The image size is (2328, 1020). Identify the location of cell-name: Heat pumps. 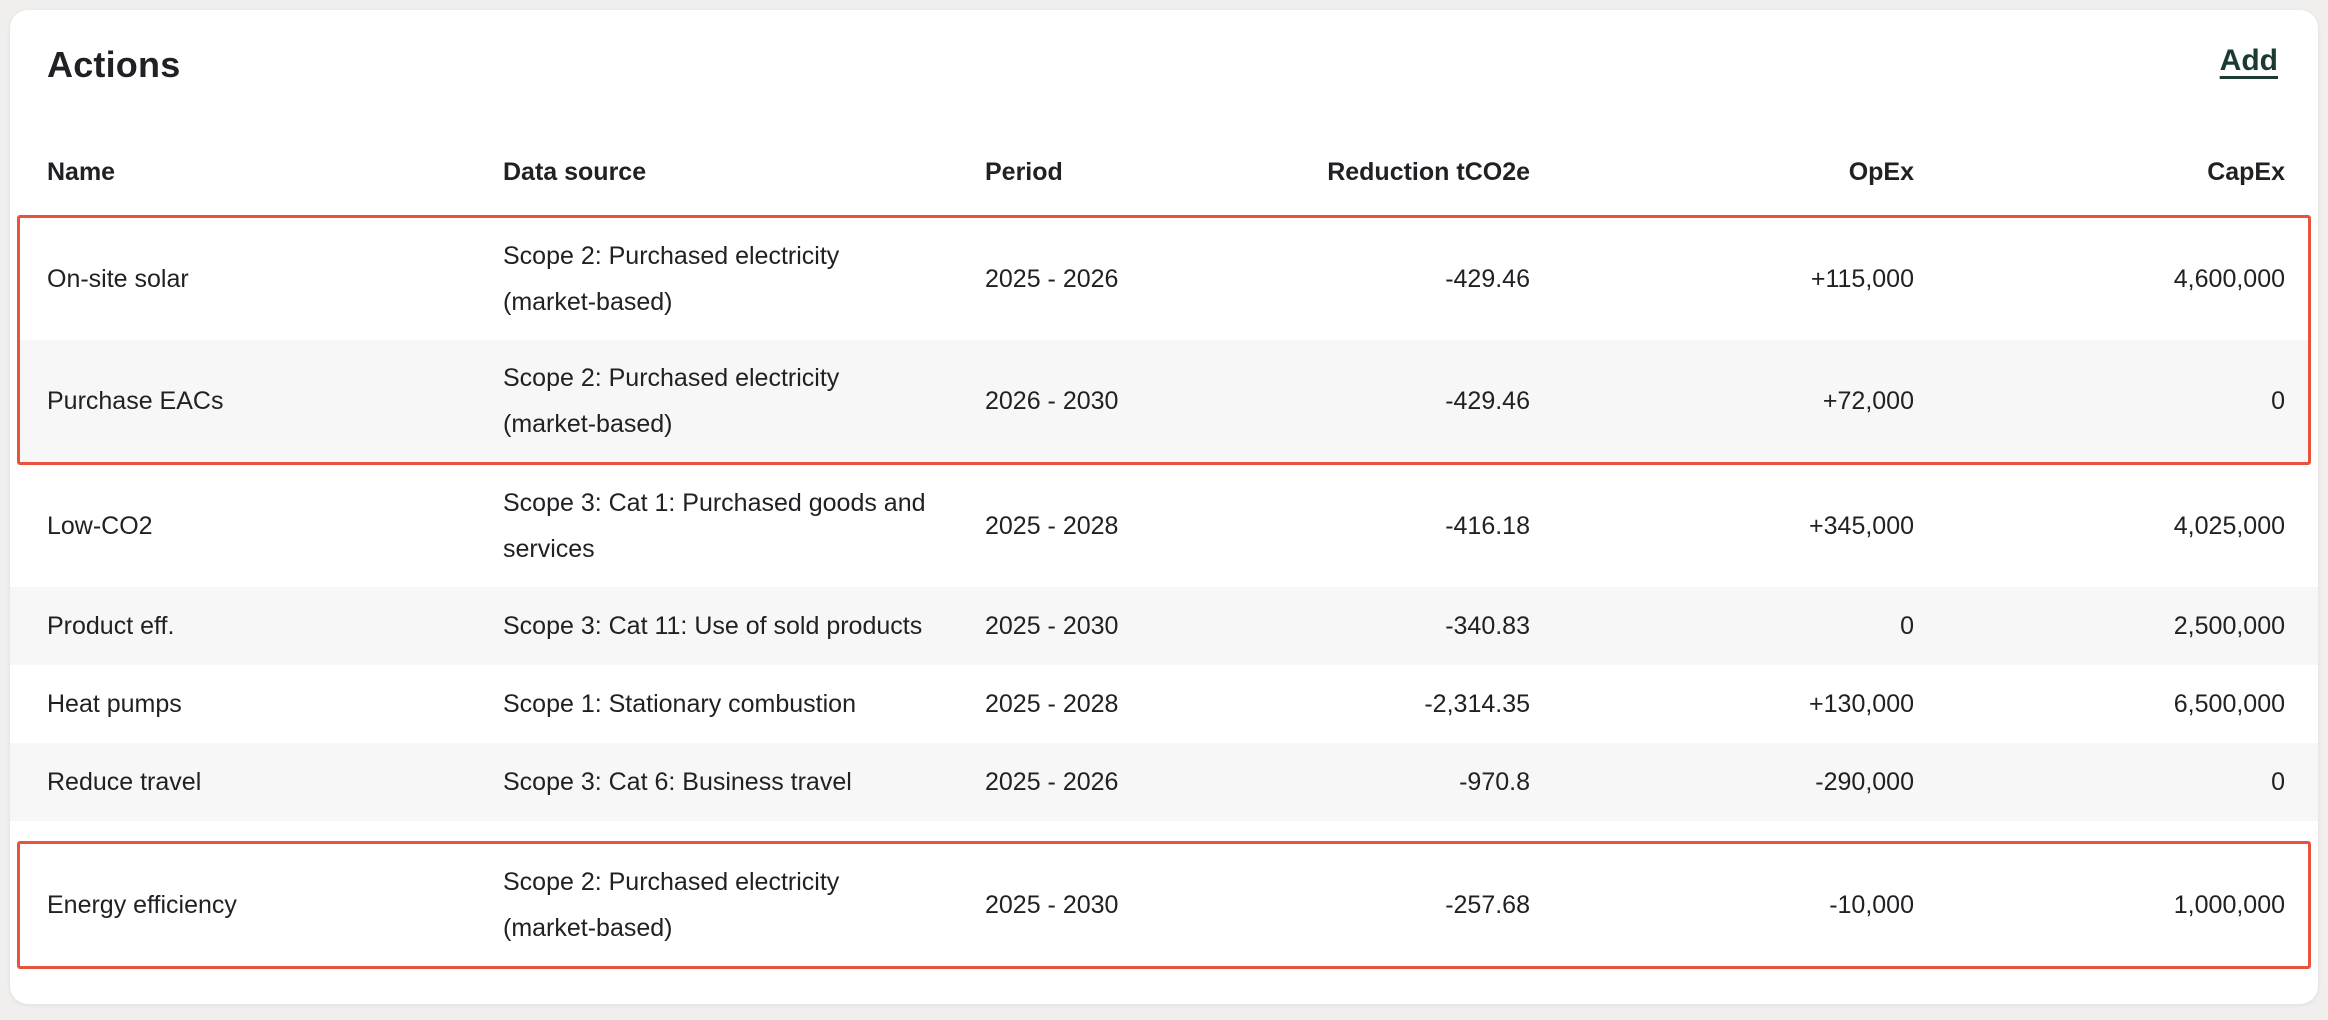
(114, 704).